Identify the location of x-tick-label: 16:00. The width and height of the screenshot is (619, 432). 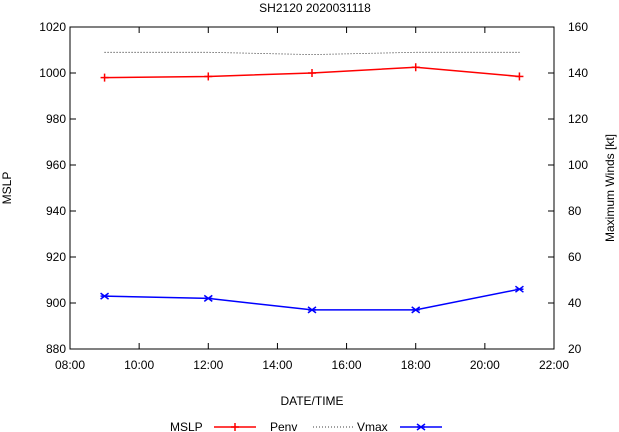
(347, 365).